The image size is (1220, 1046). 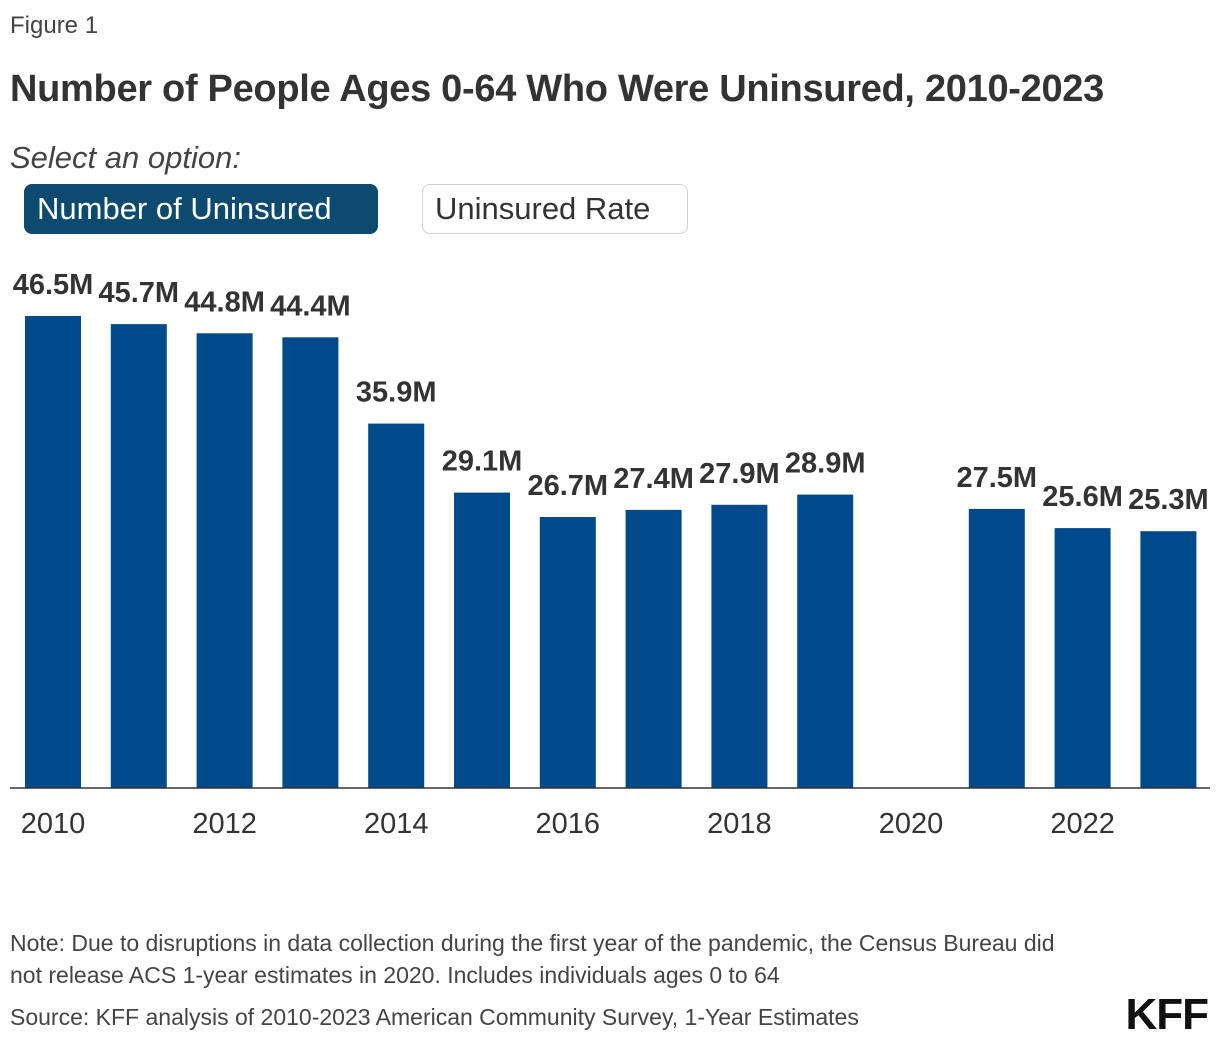 I want to click on x-tick-2010: 2010, so click(x=53, y=824).